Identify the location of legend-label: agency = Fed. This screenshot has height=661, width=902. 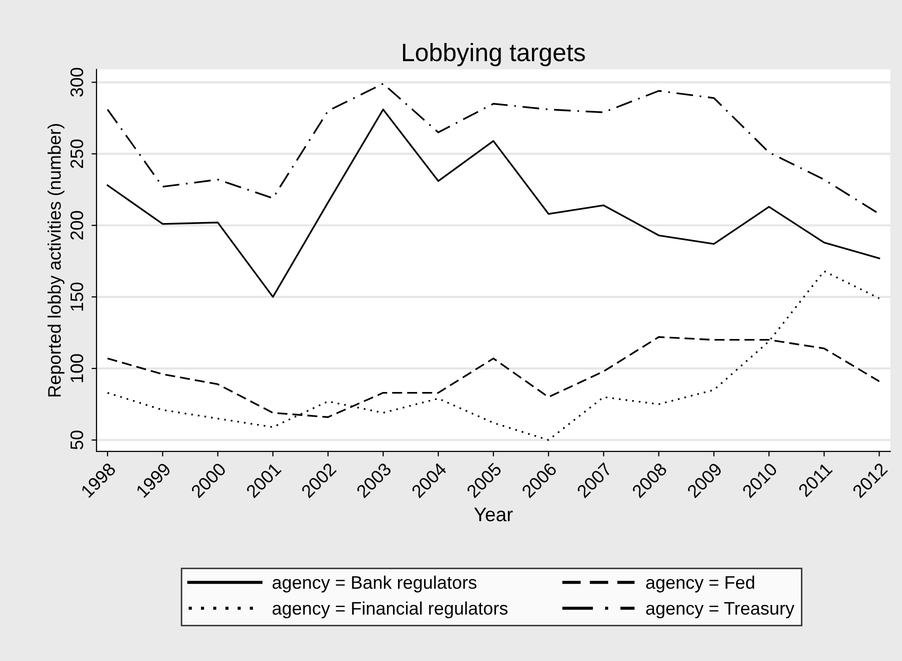
(700, 584).